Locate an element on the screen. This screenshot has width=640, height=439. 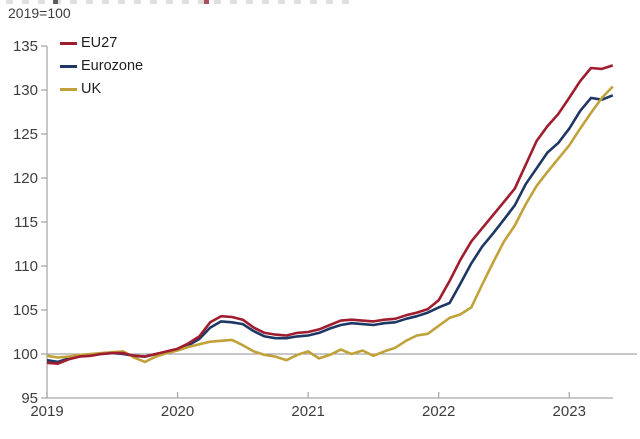
legend-swatch-eurozone is located at coordinates (68, 66).